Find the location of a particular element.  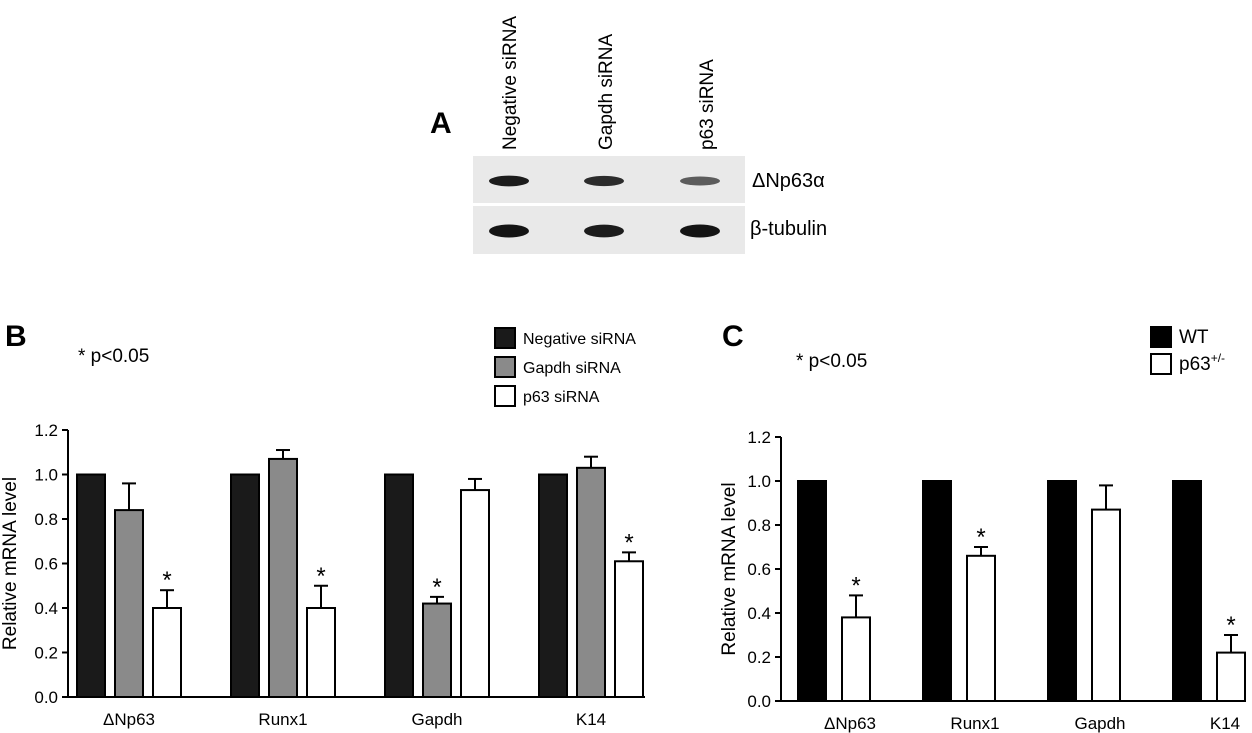

blot-band-row2-lane2 is located at coordinates (604, 231).